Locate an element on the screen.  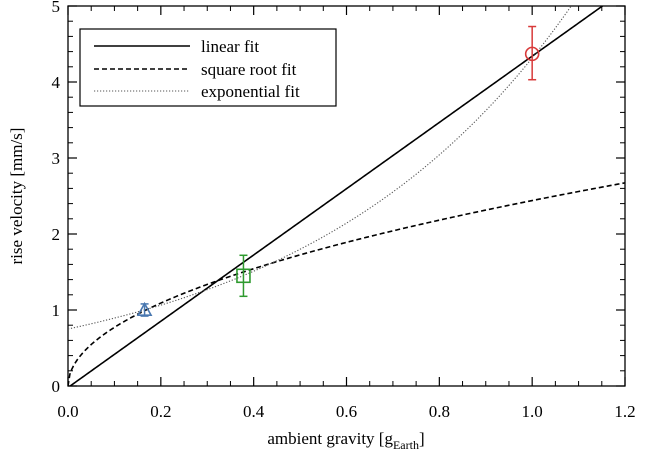
x-tick-label: 1.2 is located at coordinates (624, 411).